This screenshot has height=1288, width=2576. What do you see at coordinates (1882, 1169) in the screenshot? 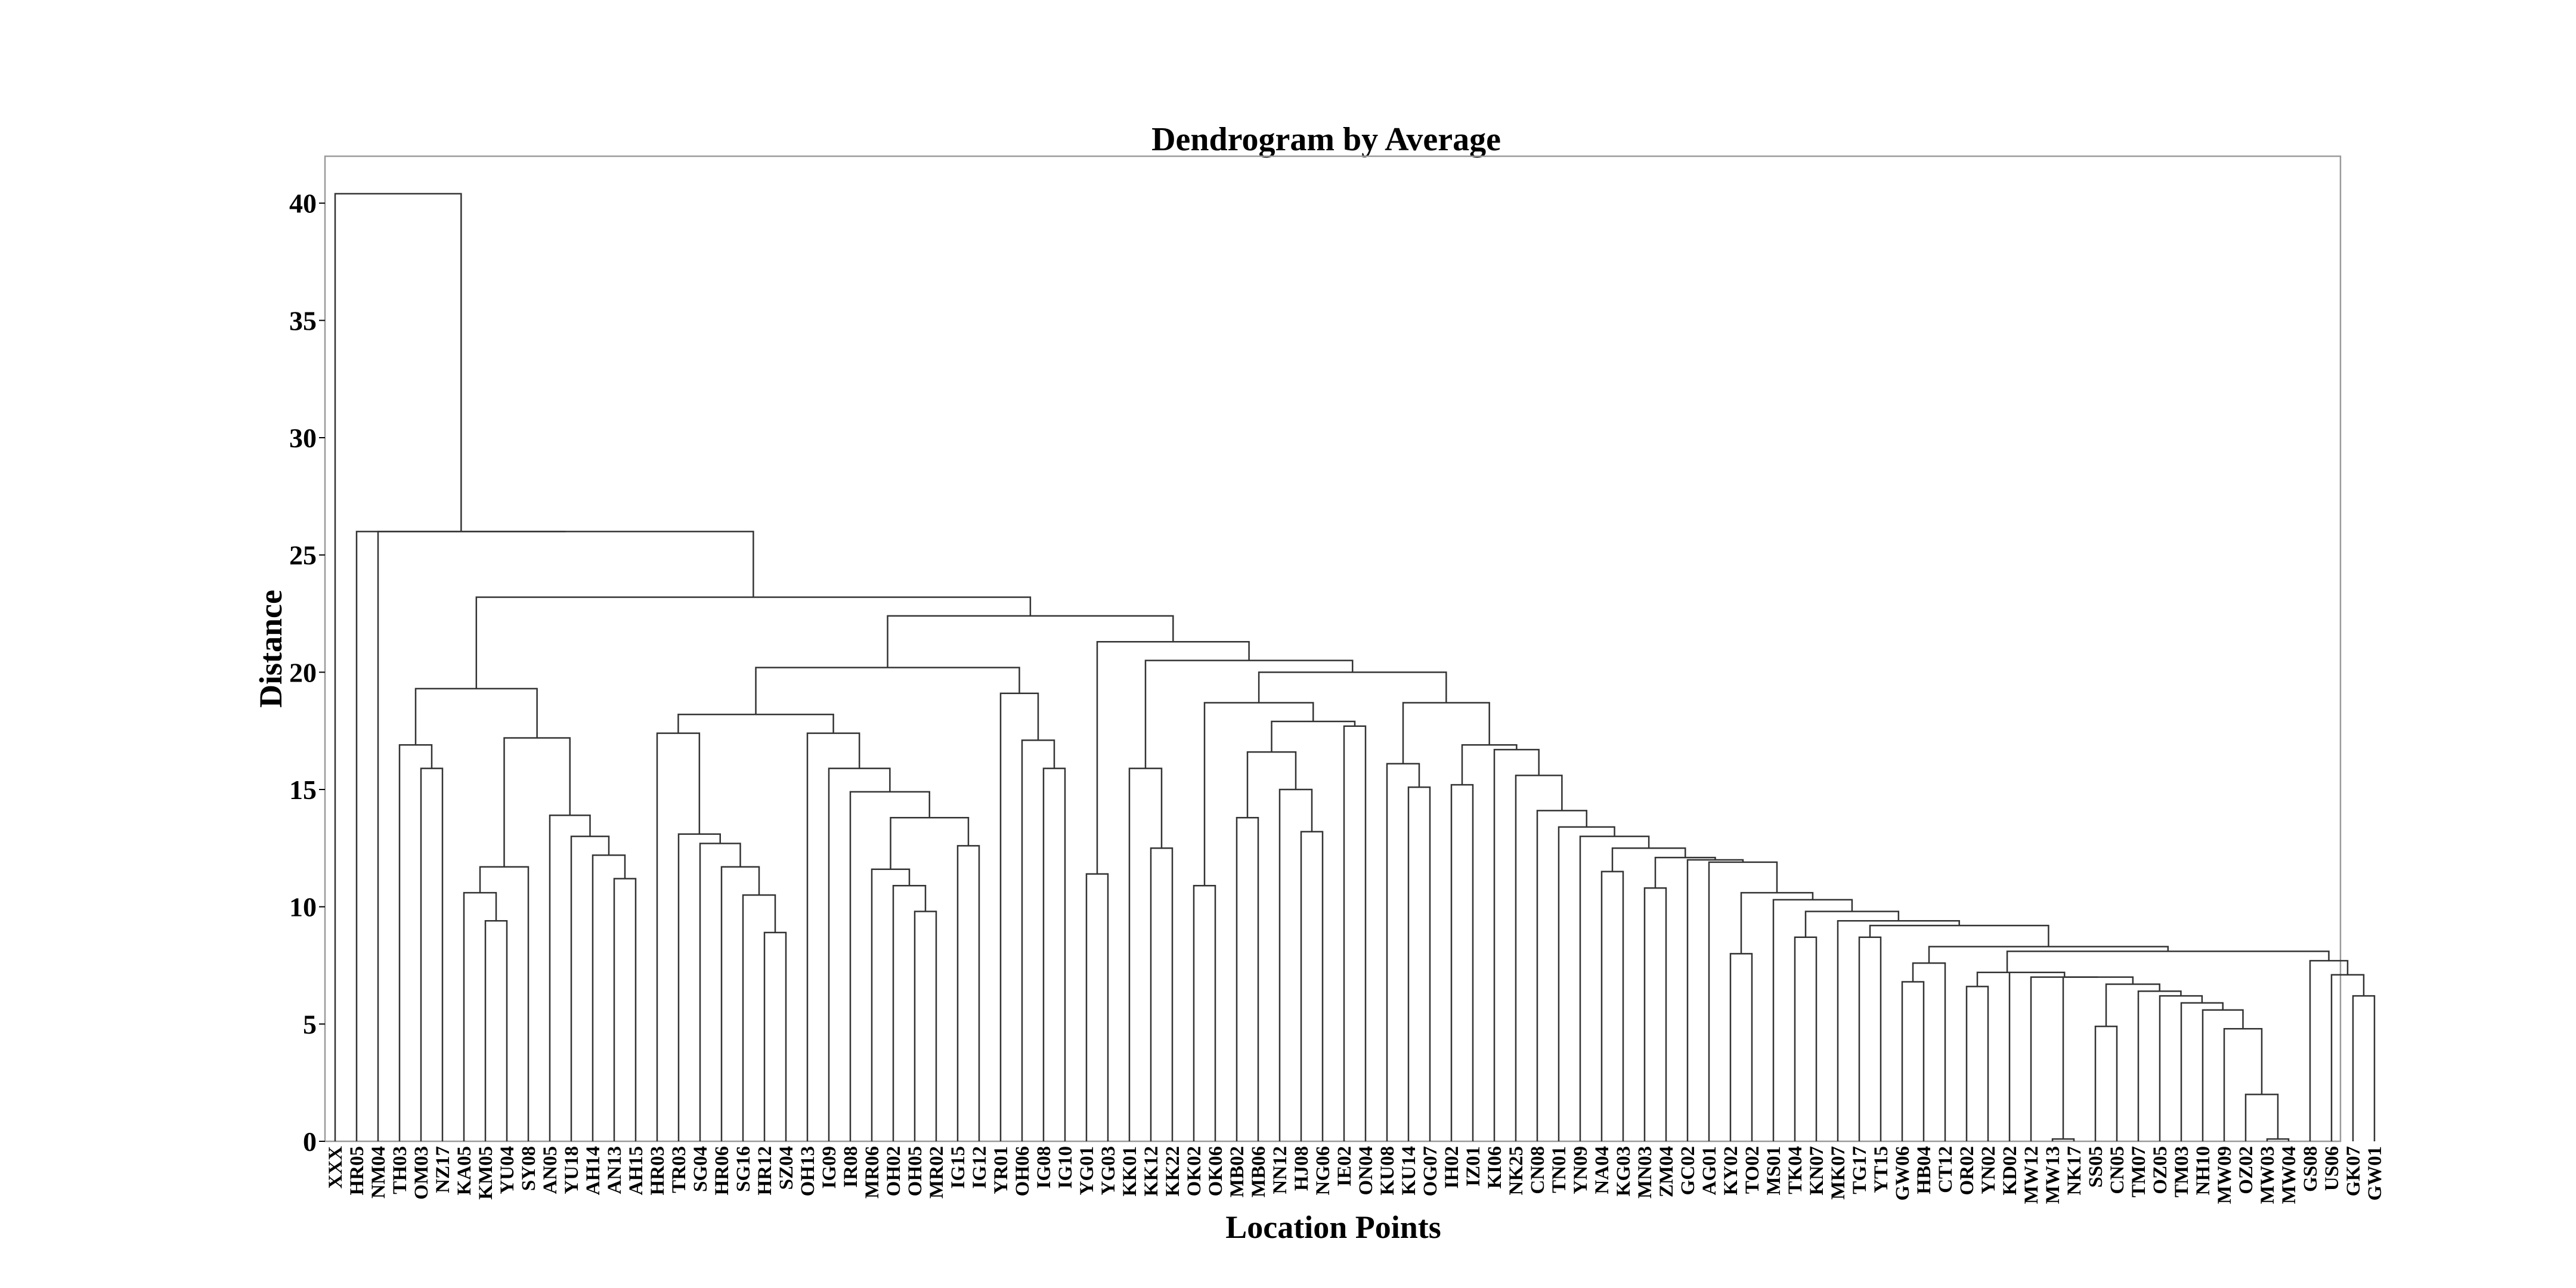
I see `x-tick-label: YT15` at bounding box center [1882, 1169].